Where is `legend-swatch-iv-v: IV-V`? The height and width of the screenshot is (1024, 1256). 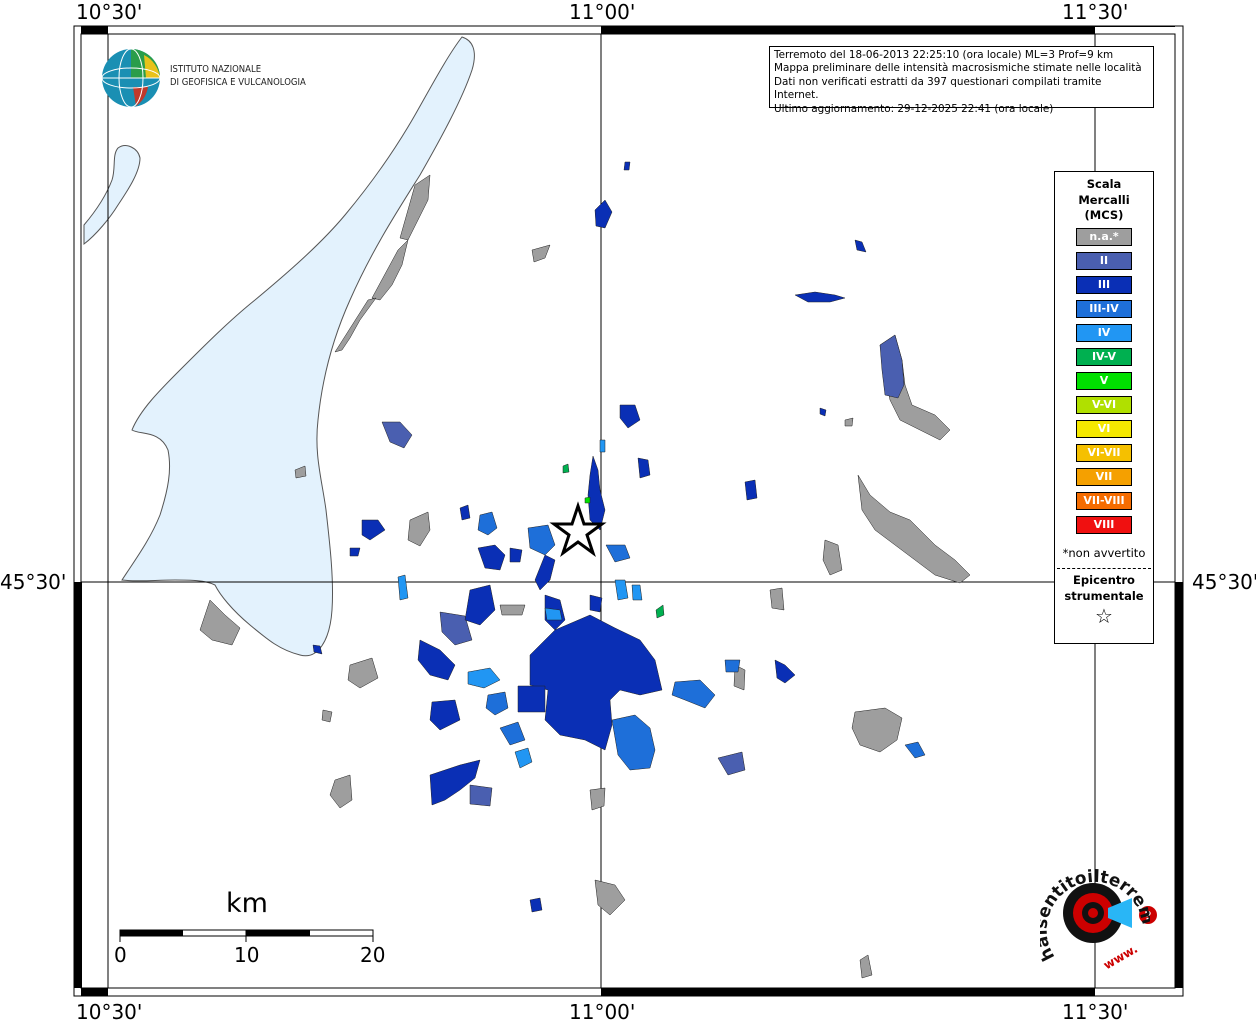 legend-swatch-iv-v: IV-V is located at coordinates (1104, 357).